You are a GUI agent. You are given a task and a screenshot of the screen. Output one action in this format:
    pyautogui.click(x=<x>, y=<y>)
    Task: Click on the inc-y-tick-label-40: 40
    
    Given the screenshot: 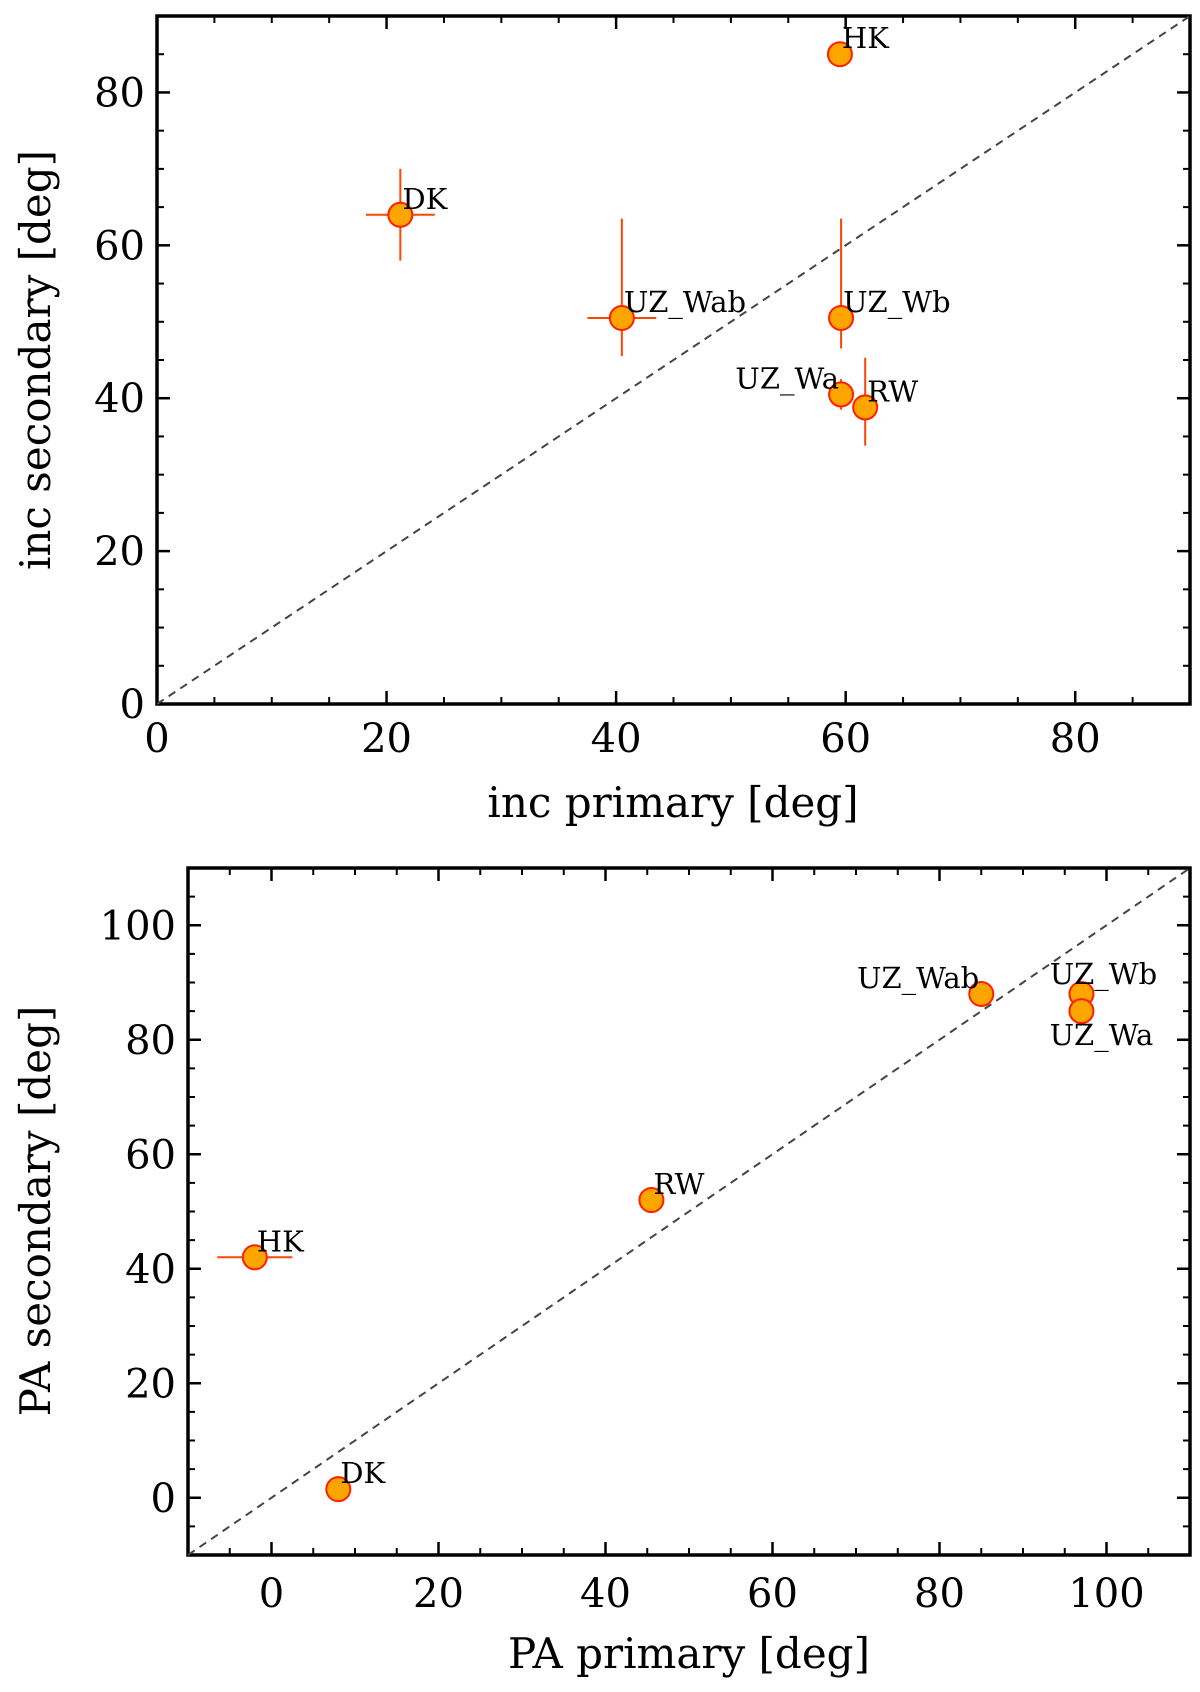 What is the action you would take?
    pyautogui.click(x=119, y=399)
    